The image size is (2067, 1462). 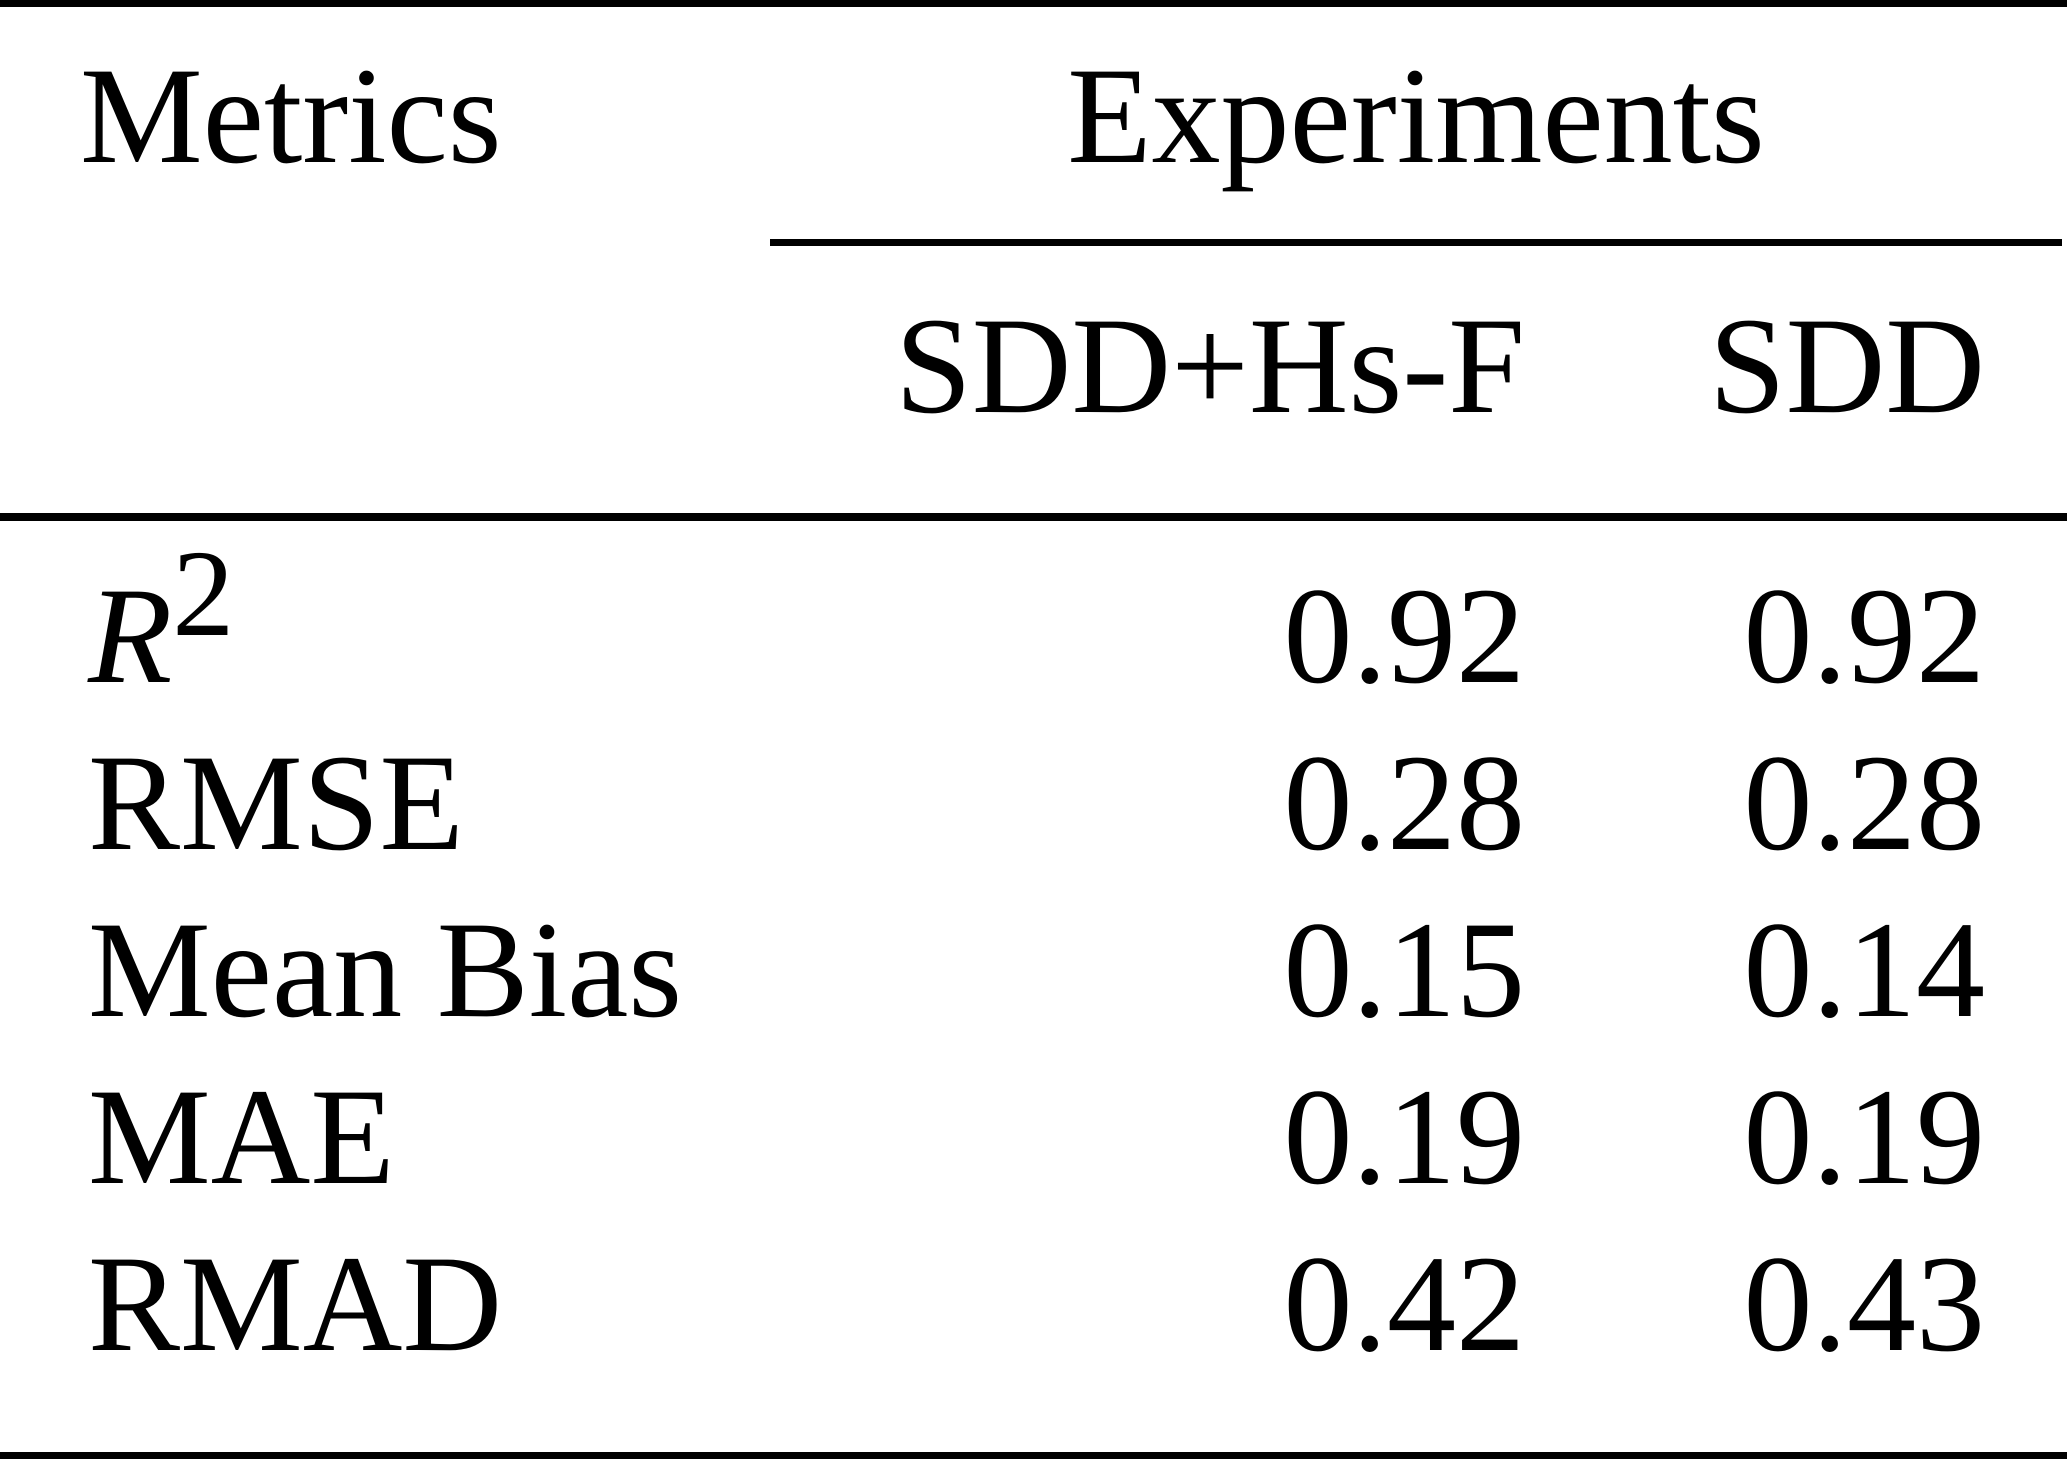 What do you see at coordinates (1846, 365) in the screenshot?
I see `column-header-sdd: SDD` at bounding box center [1846, 365].